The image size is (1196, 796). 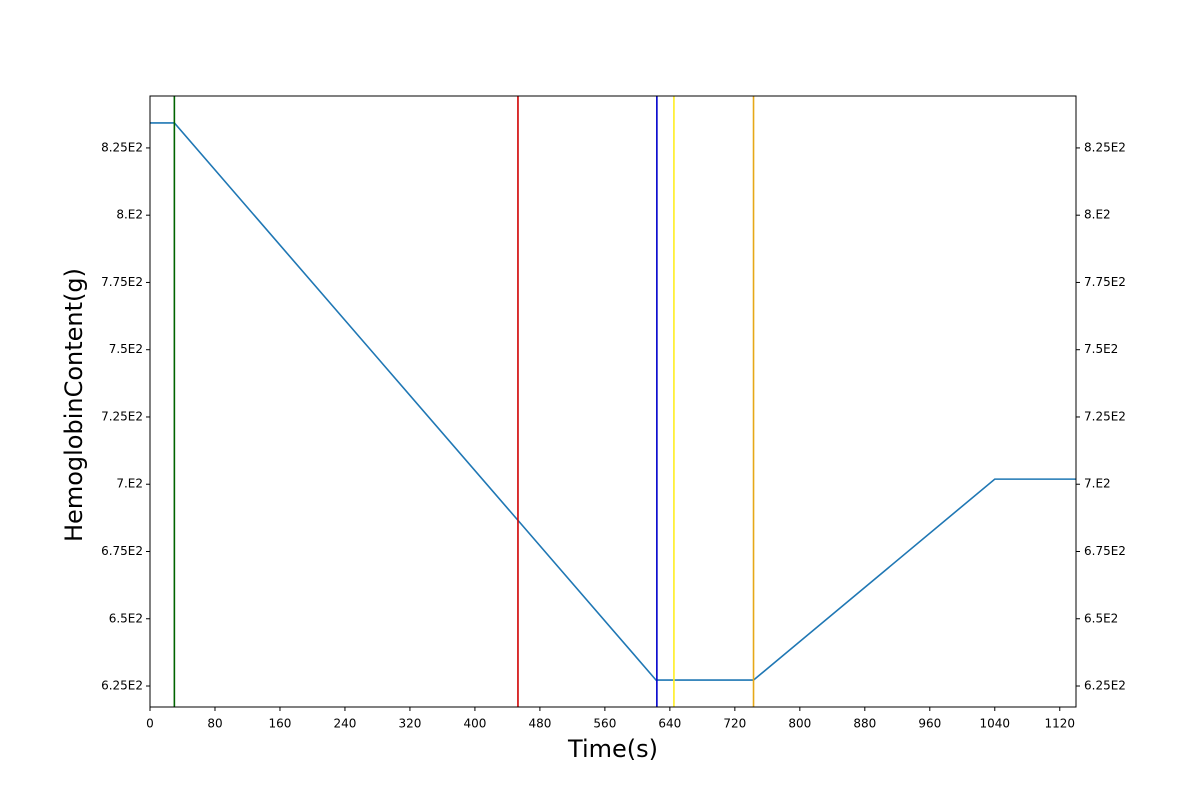 What do you see at coordinates (1105, 551) in the screenshot?
I see `y2-tick-label: 6.75E2` at bounding box center [1105, 551].